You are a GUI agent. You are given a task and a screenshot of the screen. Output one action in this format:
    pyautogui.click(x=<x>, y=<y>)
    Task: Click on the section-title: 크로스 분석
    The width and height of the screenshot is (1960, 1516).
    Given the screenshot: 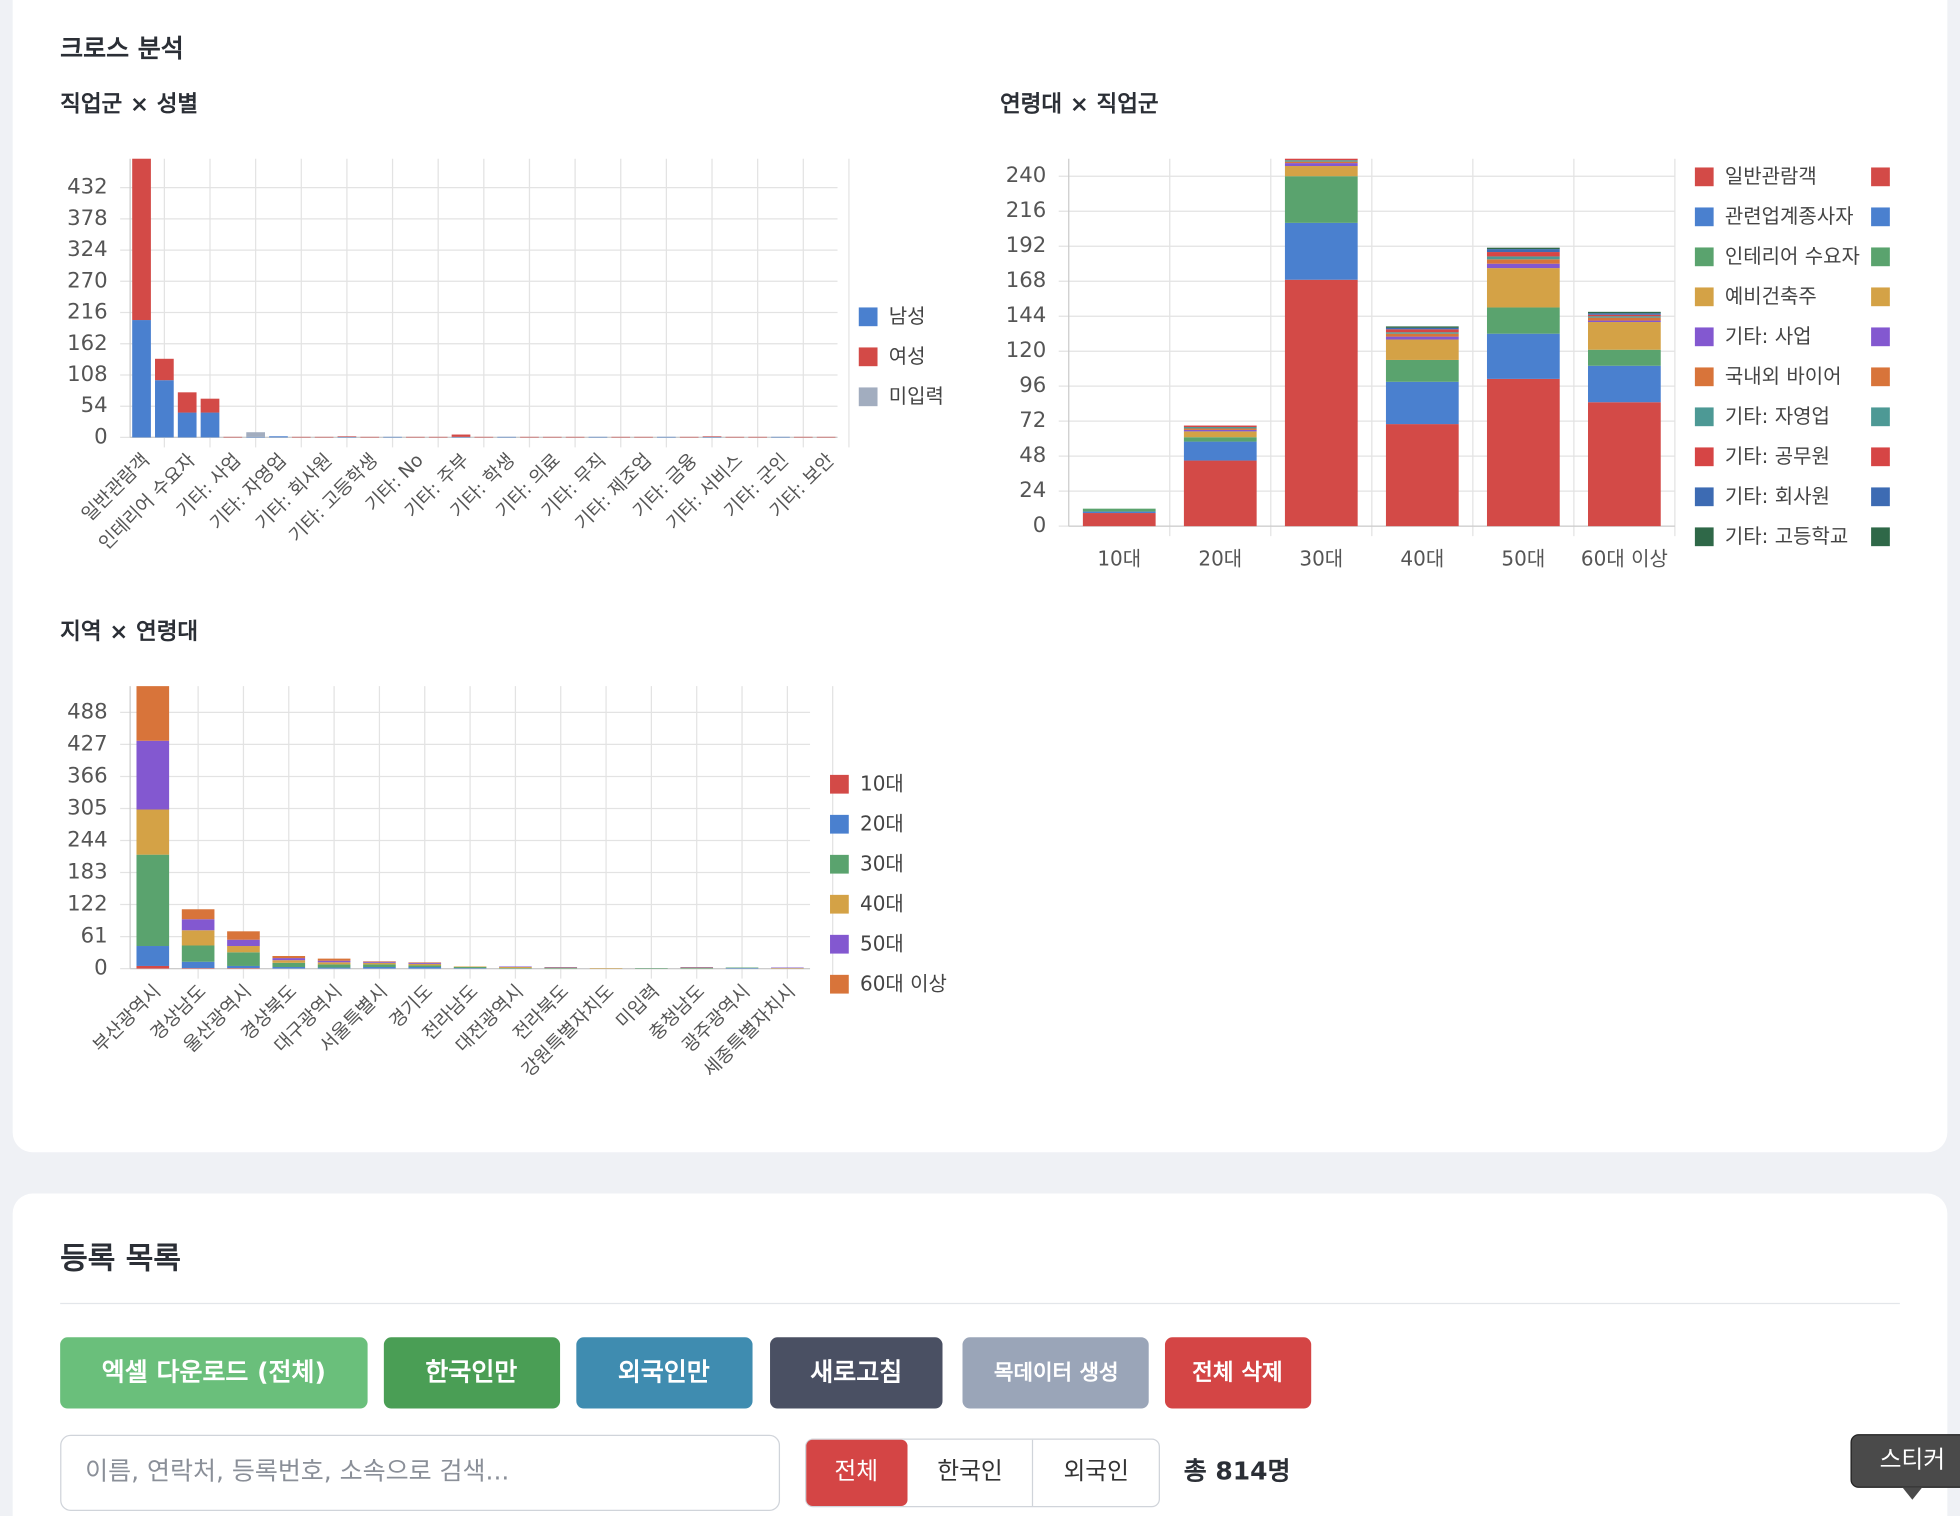 What is the action you would take?
    pyautogui.click(x=122, y=48)
    